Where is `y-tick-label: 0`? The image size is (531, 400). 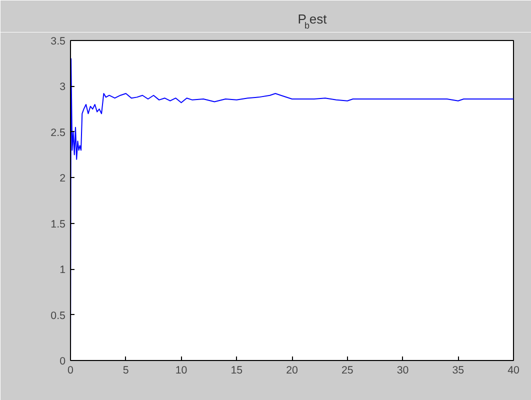 y-tick-label: 0 is located at coordinates (63, 362).